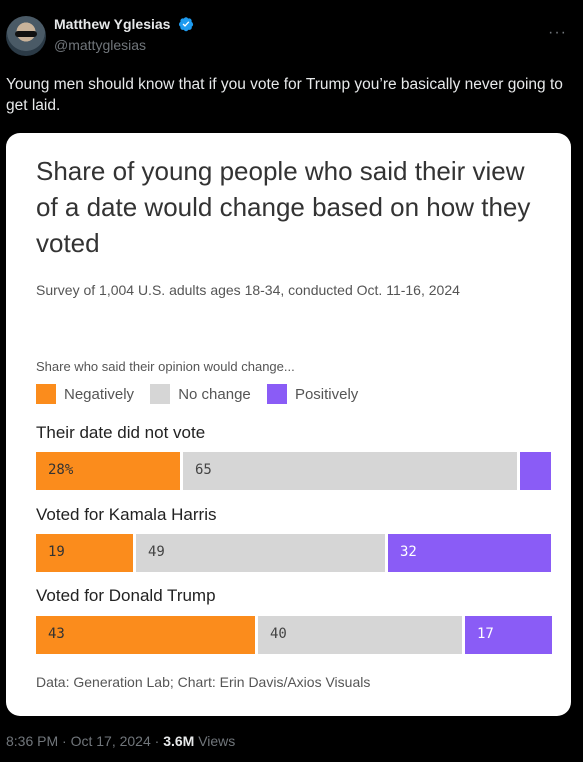 The image size is (583, 762). I want to click on data-label-positively: 17, so click(485, 634).